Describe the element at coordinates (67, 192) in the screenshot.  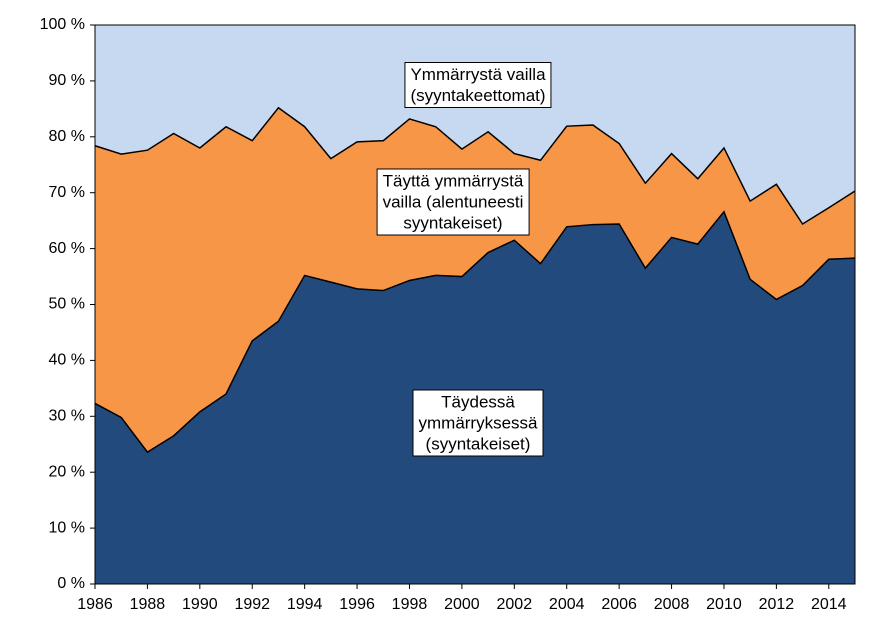
I see `y-tick-label: 70 %` at that location.